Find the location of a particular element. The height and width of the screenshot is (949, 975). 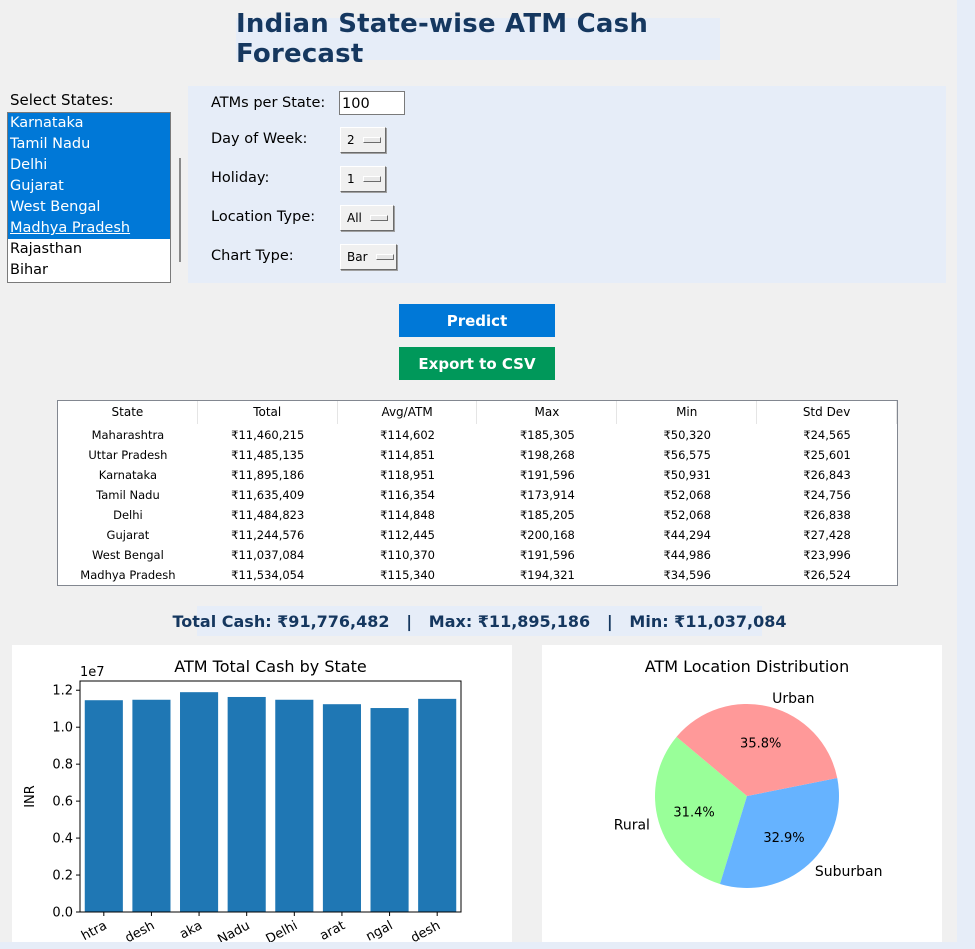

y-tick-label: 1.2 is located at coordinates (62, 691).